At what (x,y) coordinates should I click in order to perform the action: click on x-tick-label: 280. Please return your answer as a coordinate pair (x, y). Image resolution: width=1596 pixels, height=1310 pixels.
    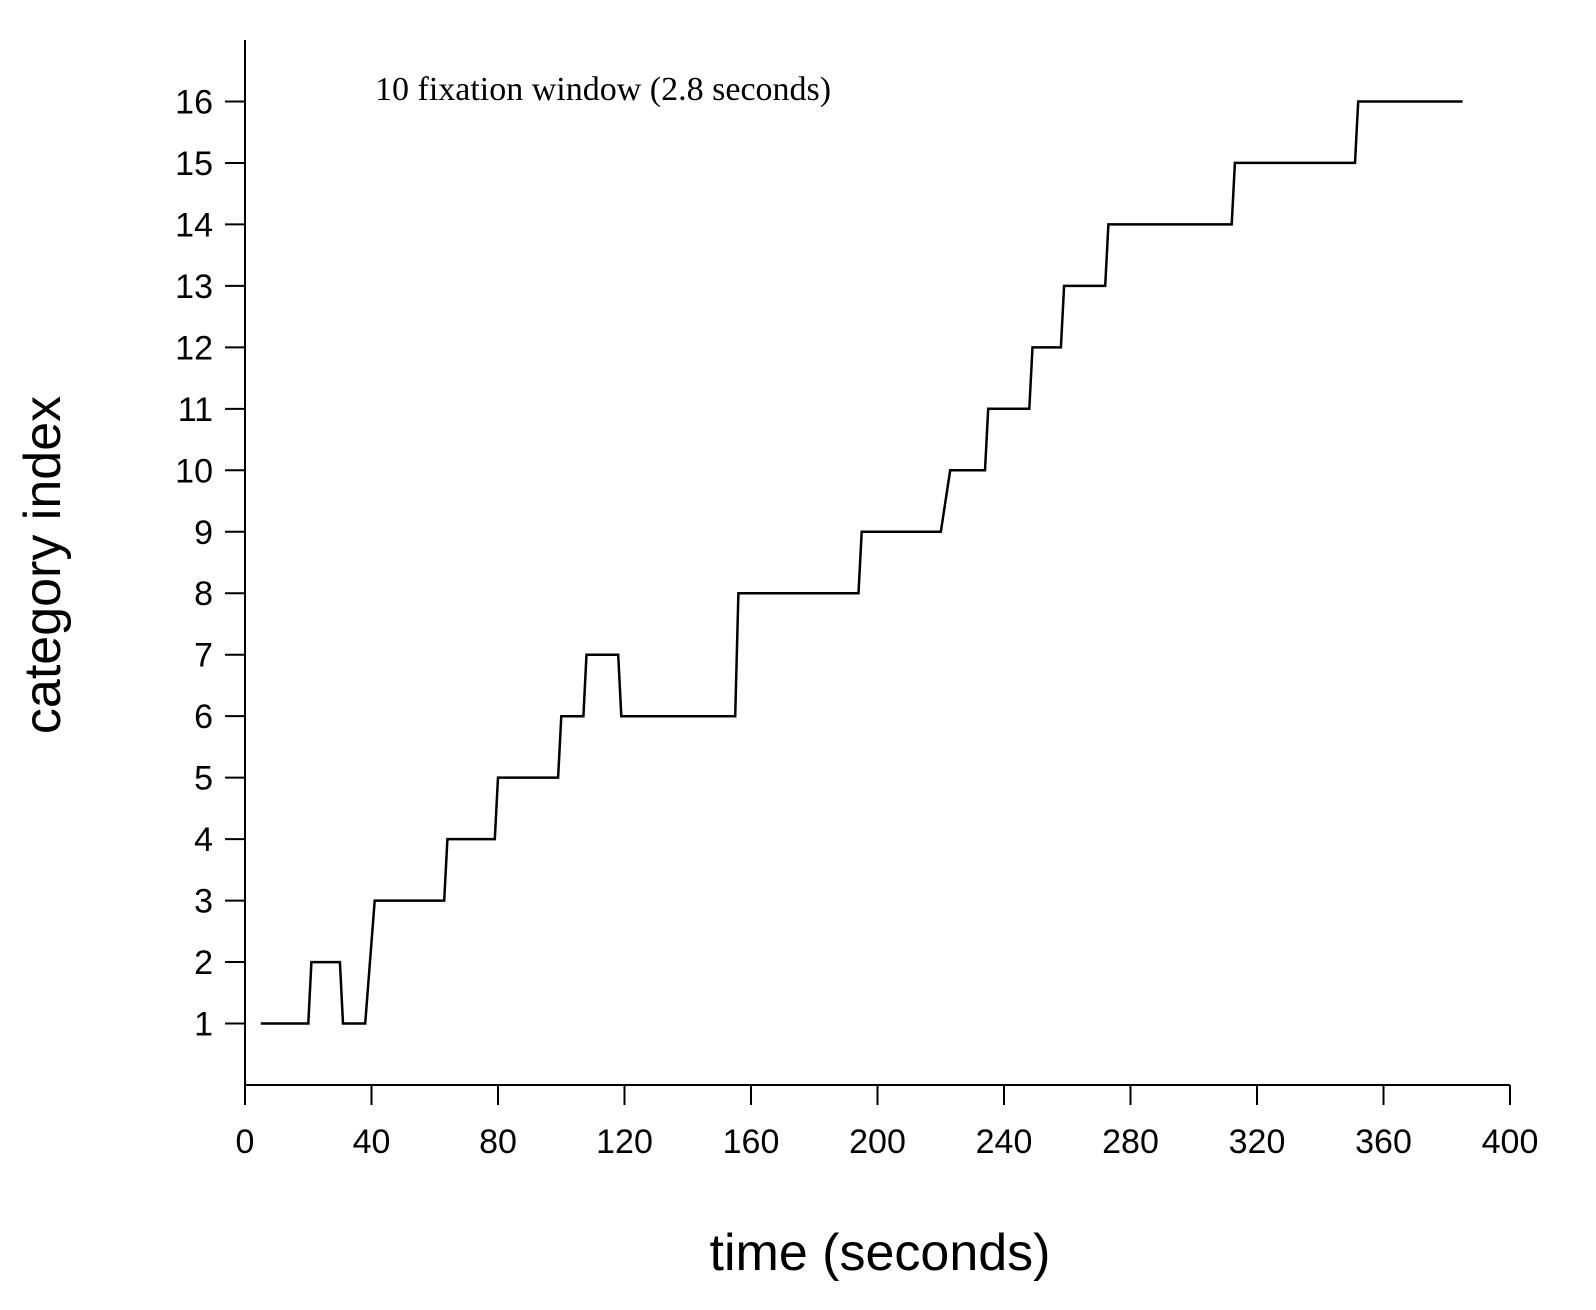
    Looking at the image, I should click on (1130, 1142).